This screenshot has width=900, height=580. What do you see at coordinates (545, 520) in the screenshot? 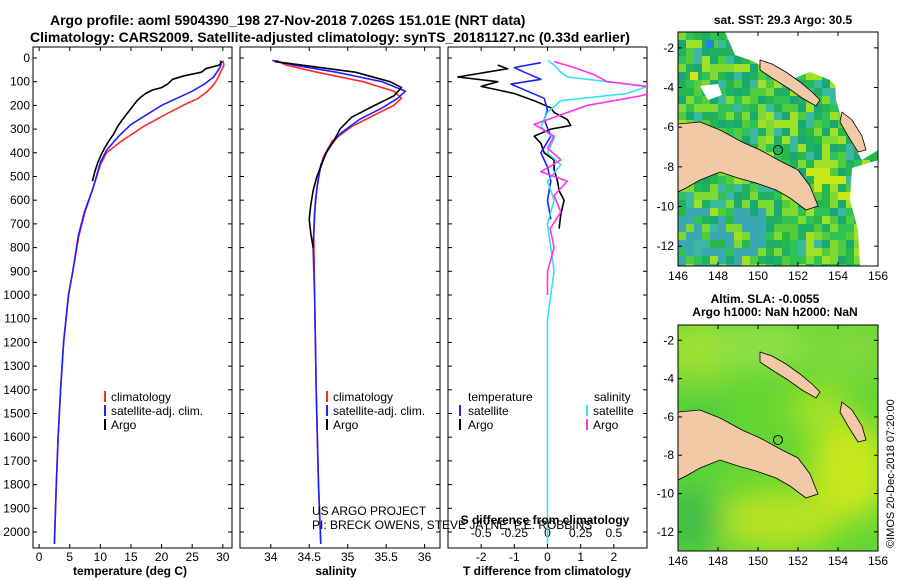
I see `difference-xlabel-salinity: S difference from climatology` at bounding box center [545, 520].